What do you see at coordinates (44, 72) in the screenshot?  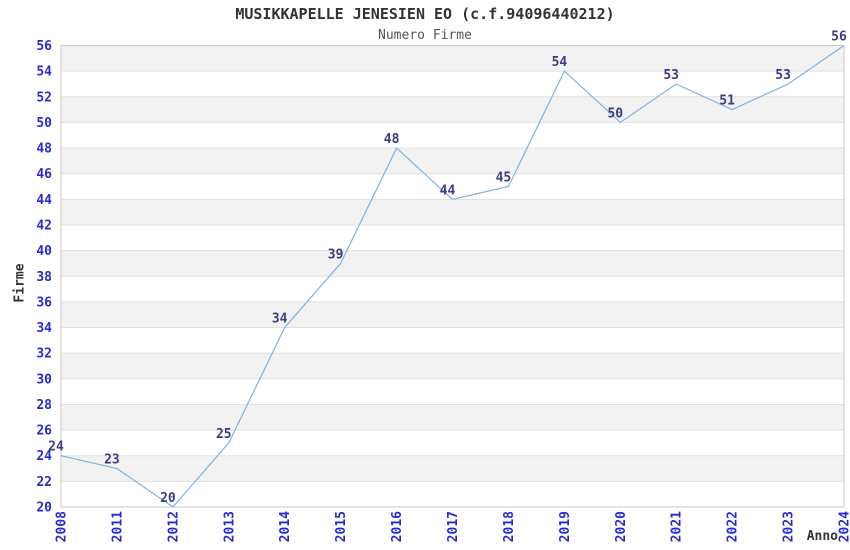 I see `y-tick-label: 54` at bounding box center [44, 72].